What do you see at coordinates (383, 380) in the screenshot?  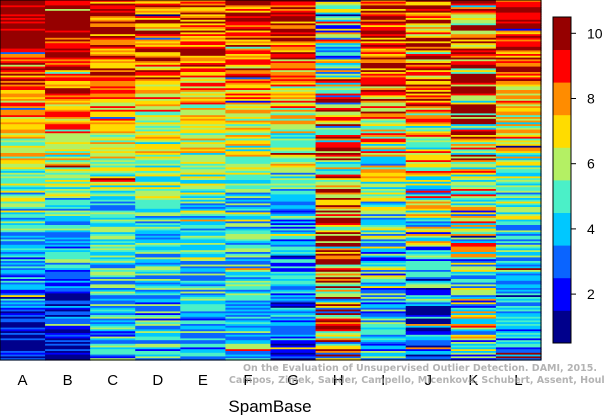 I see `column-label: I` at bounding box center [383, 380].